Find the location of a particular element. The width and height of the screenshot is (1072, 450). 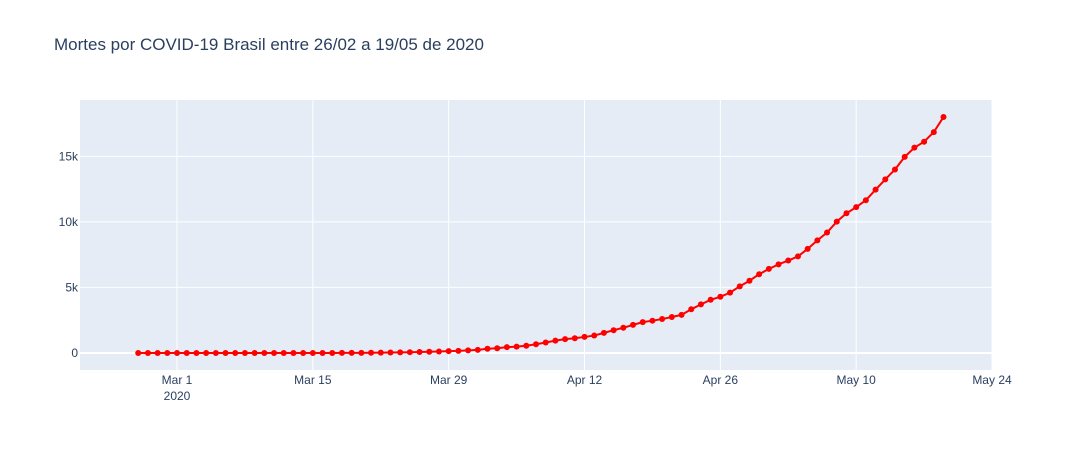

y-tick-label: 10k is located at coordinates (69, 222).